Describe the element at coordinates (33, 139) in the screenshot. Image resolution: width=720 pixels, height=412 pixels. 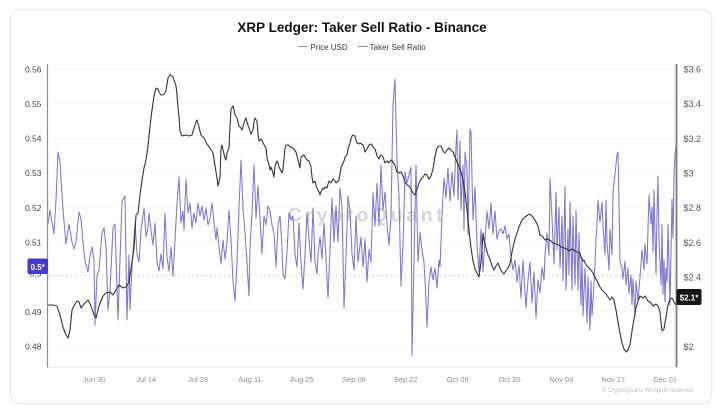
I see `svg-text: 0.54` at that location.